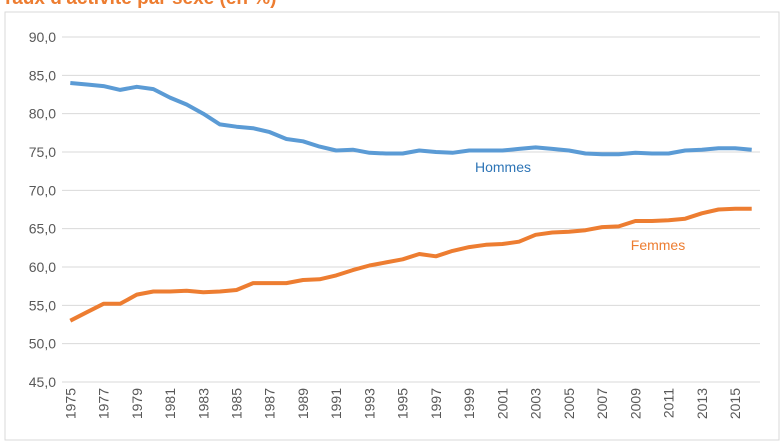 The width and height of the screenshot is (782, 442). Describe the element at coordinates (270, 403) in the screenshot. I see `x-tick-label: 1987` at that location.